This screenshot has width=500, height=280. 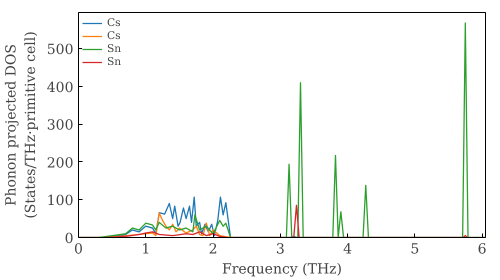 What do you see at coordinates (60, 201) in the screenshot?
I see `y-tick-label: 100` at bounding box center [60, 201].